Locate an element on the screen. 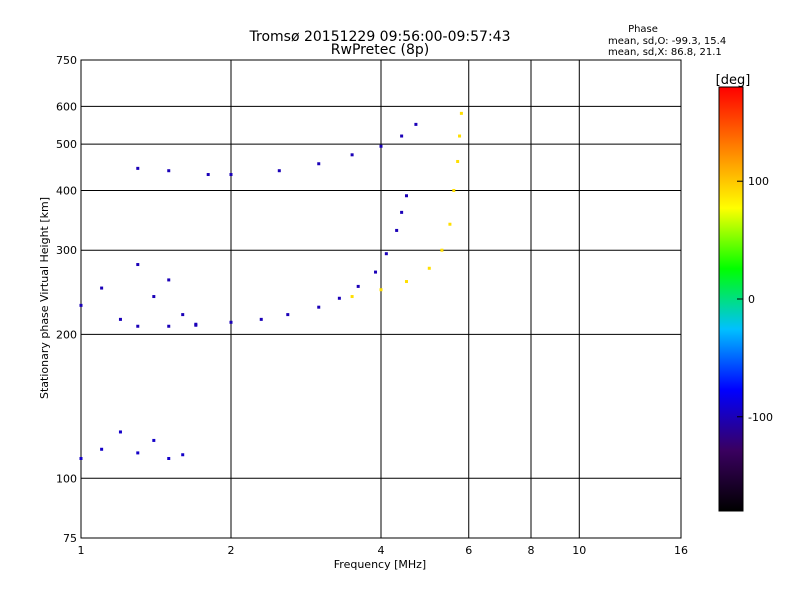  stats-header: Phase is located at coordinates (643, 29).